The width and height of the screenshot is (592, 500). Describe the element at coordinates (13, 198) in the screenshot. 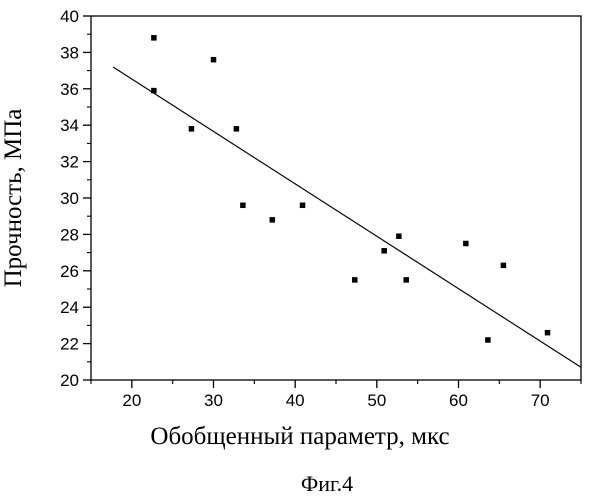

I see `y-axis-title: Прочность, МПа` at that location.